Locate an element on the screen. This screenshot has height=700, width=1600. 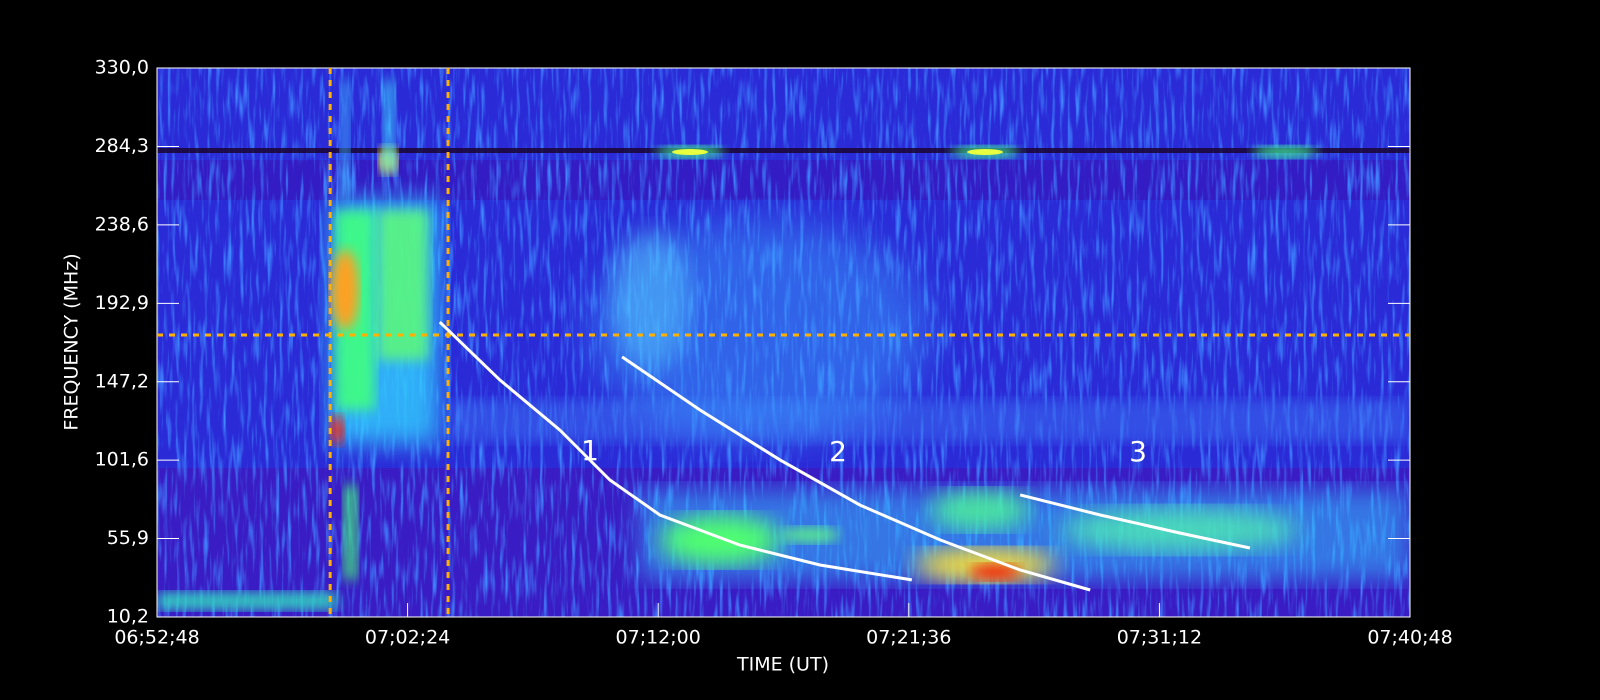
curve-label: 3 is located at coordinates (1138, 451).